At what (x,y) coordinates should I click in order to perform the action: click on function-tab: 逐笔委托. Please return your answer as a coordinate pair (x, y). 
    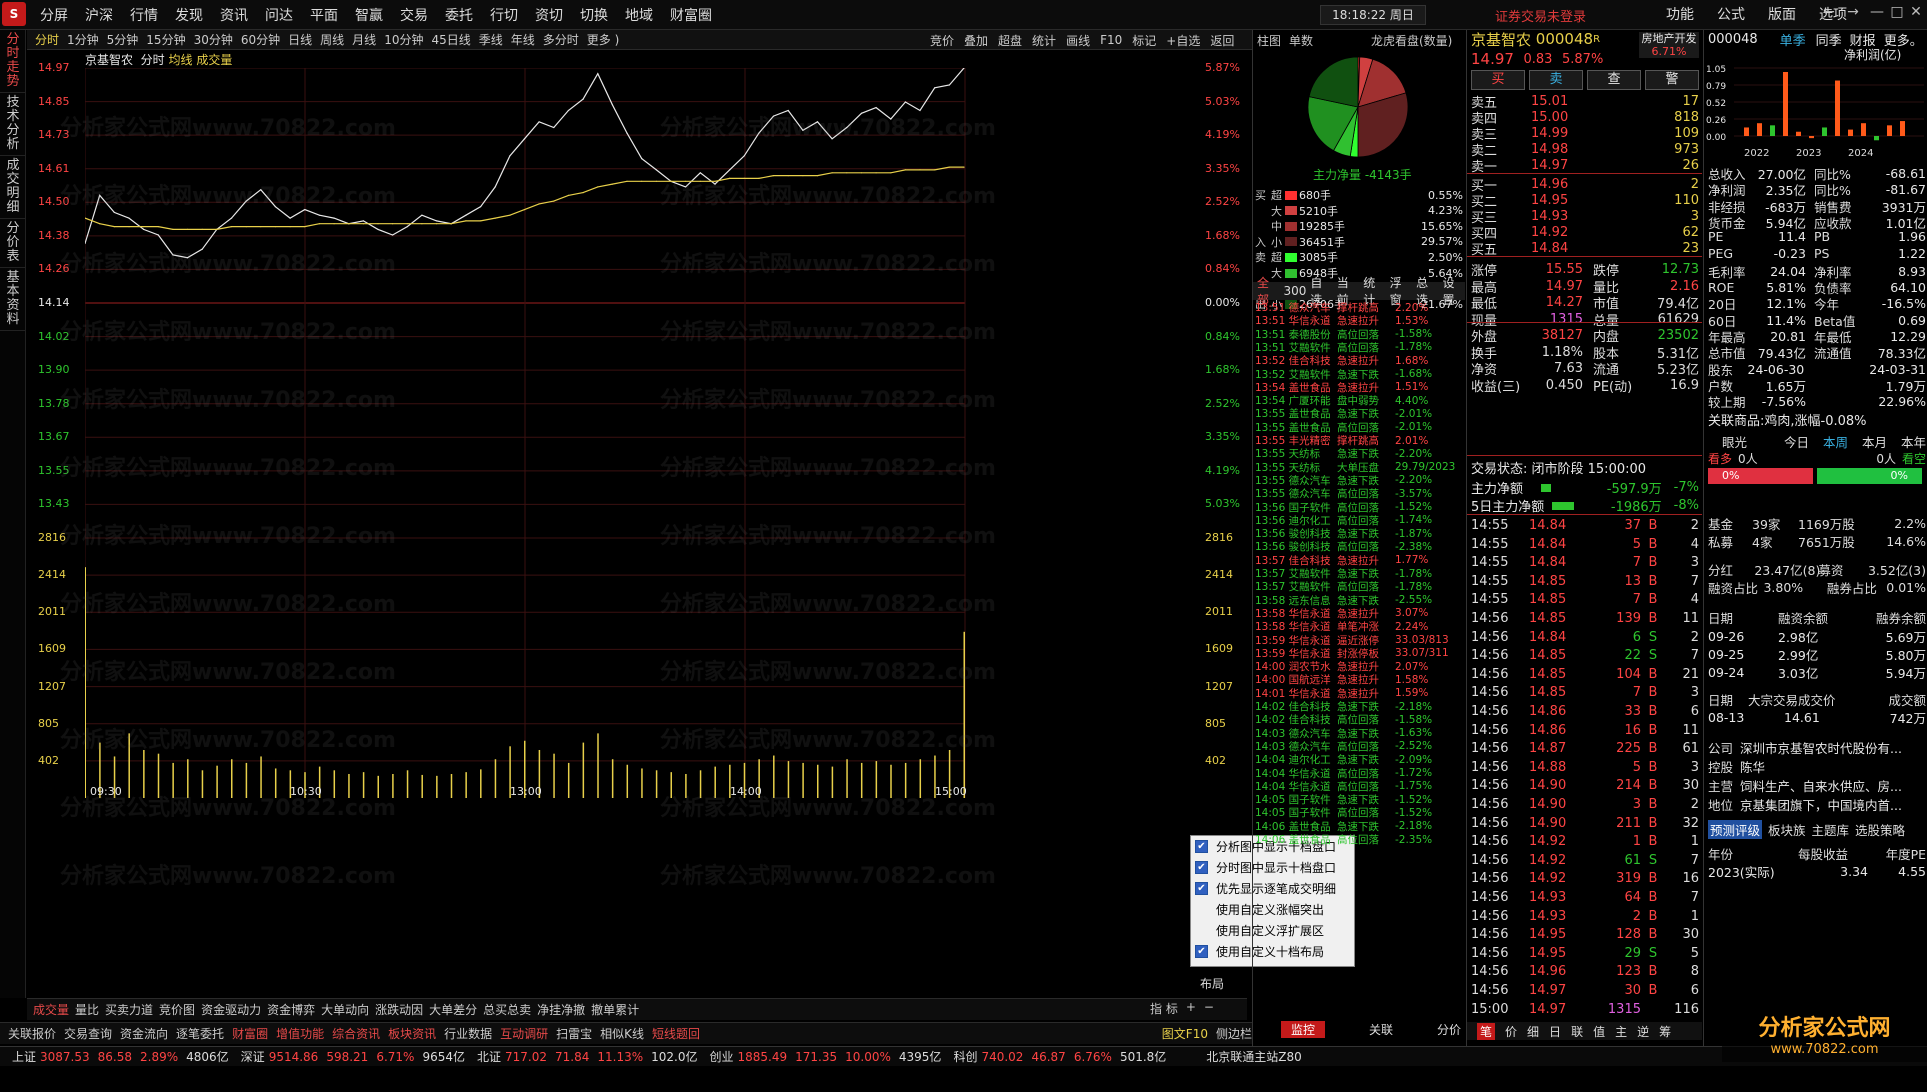
    Looking at the image, I should click on (200, 1034).